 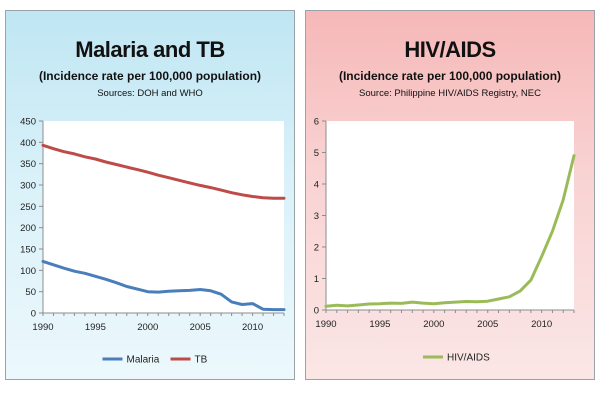 I want to click on y-tick-label: 1, so click(x=316, y=279).